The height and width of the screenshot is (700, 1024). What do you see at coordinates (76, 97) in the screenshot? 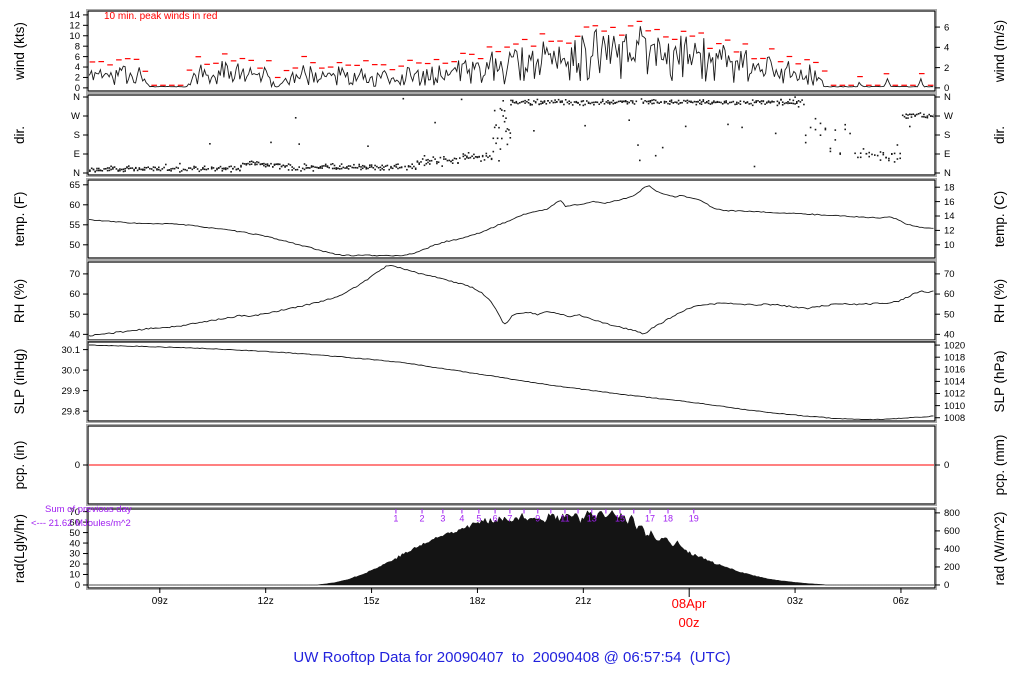
I see `dir-left-tick-label: N` at bounding box center [76, 97].